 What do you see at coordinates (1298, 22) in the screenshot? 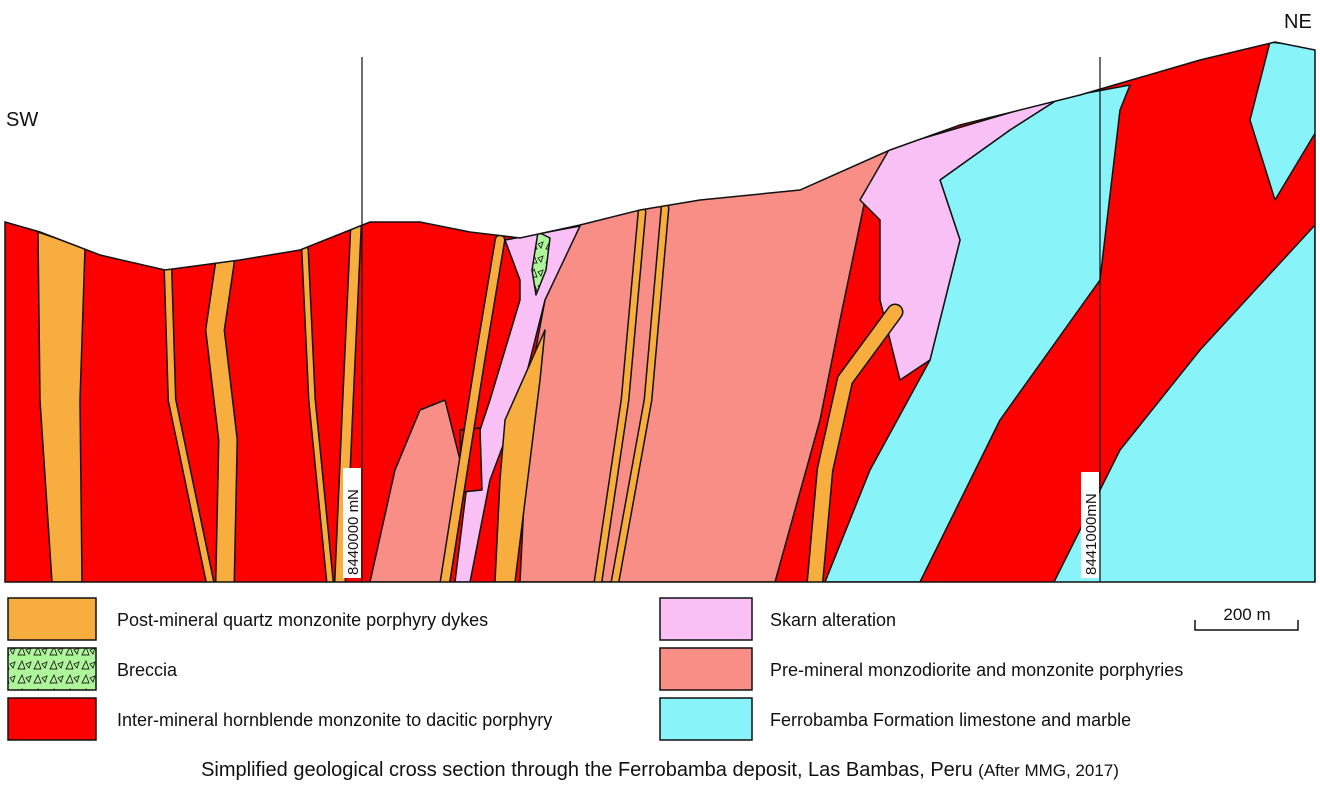
I see `orientation-label: NE` at bounding box center [1298, 22].